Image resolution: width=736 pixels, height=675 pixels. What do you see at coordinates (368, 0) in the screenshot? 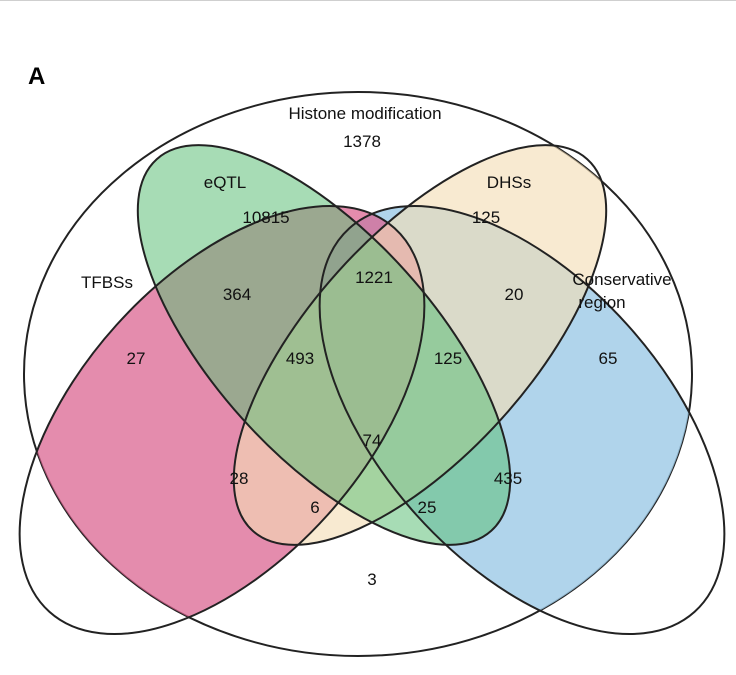
I see `top-border-line` at bounding box center [368, 0].